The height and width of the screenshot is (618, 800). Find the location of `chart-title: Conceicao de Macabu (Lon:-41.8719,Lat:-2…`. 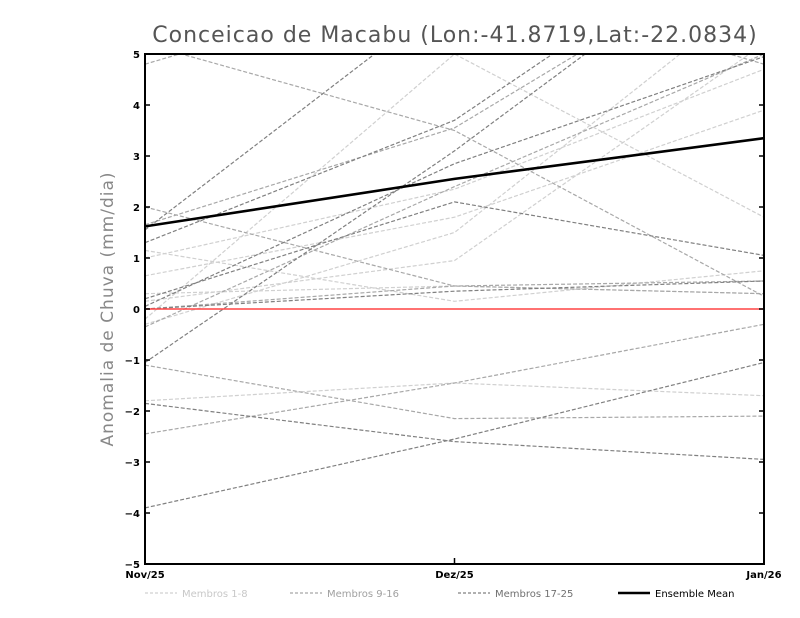

chart-title: Conceicao de Macabu (Lon:-41.8719,Lat:-2… is located at coordinates (454, 35).